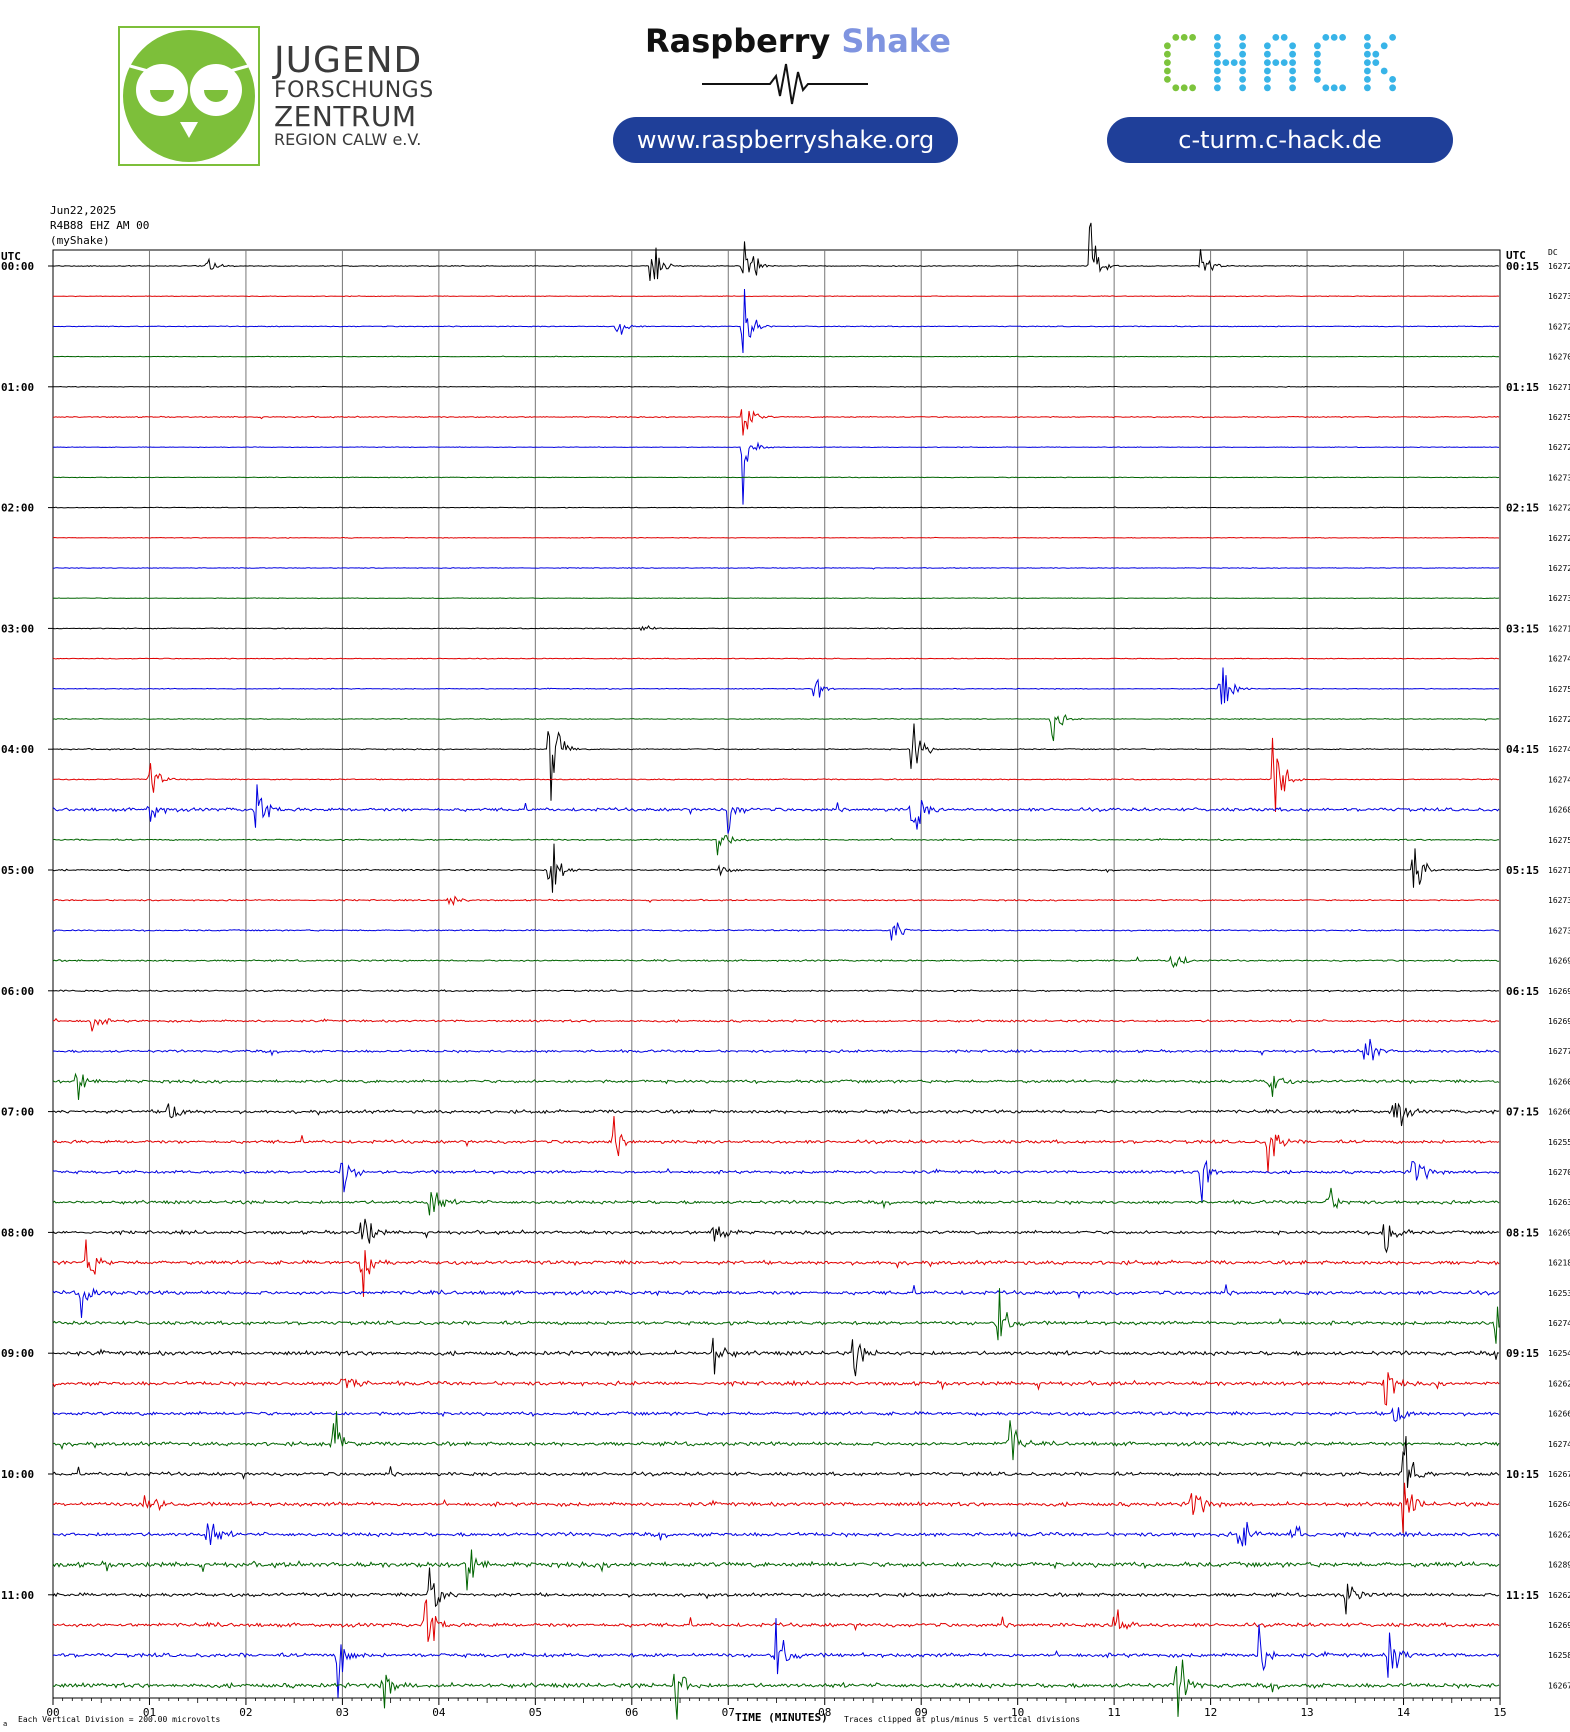 Image resolution: width=1570 pixels, height=1732 pixels. Describe the element at coordinates (1559, 1293) in the screenshot. I see `dc-value: 16253` at that location.